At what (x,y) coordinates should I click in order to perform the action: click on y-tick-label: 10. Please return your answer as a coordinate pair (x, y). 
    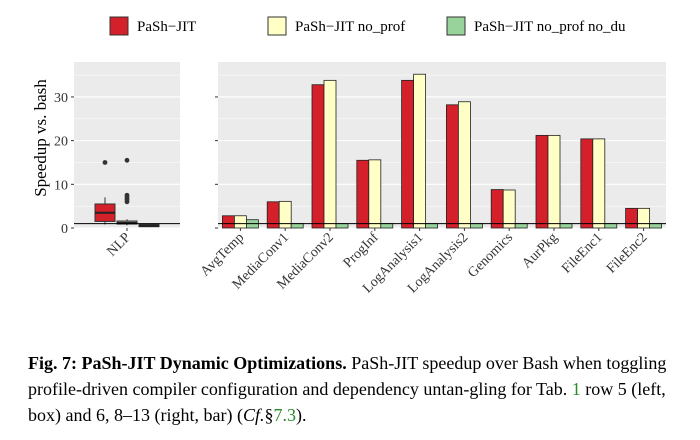
    Looking at the image, I should click on (61, 185).